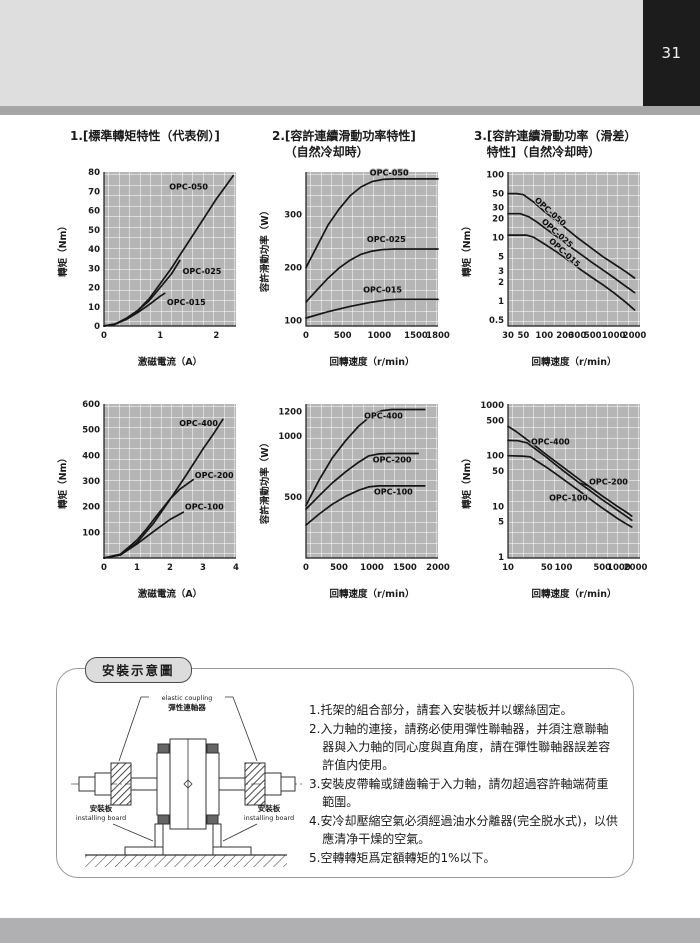 The height and width of the screenshot is (943, 700). I want to click on y-tick-label: 60, so click(94, 212).